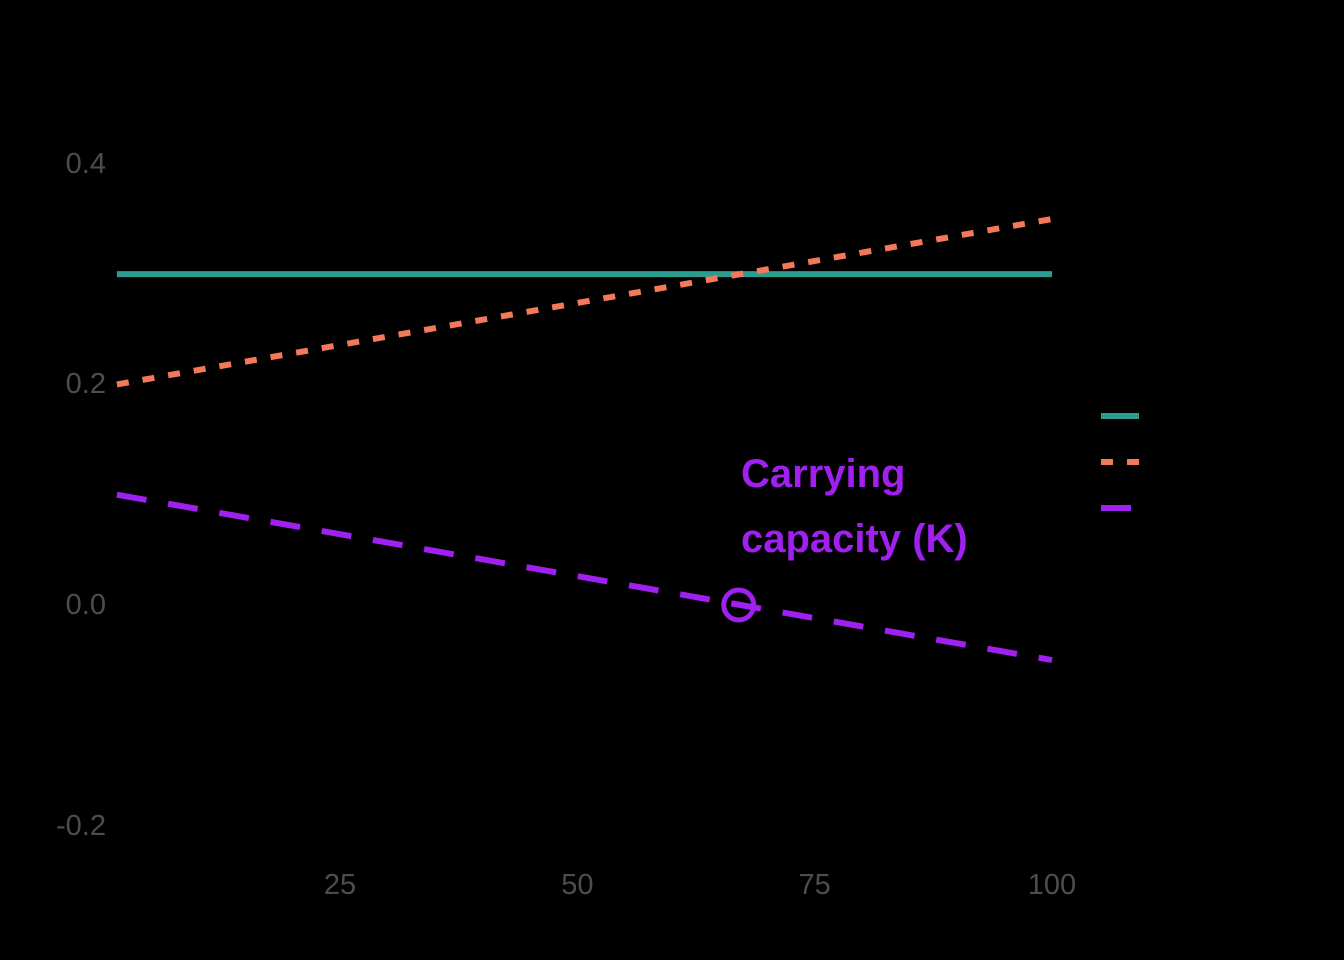 The height and width of the screenshot is (960, 1344). Describe the element at coordinates (584, 302) in the screenshot. I see `series-line-dotted-salmon` at that location.